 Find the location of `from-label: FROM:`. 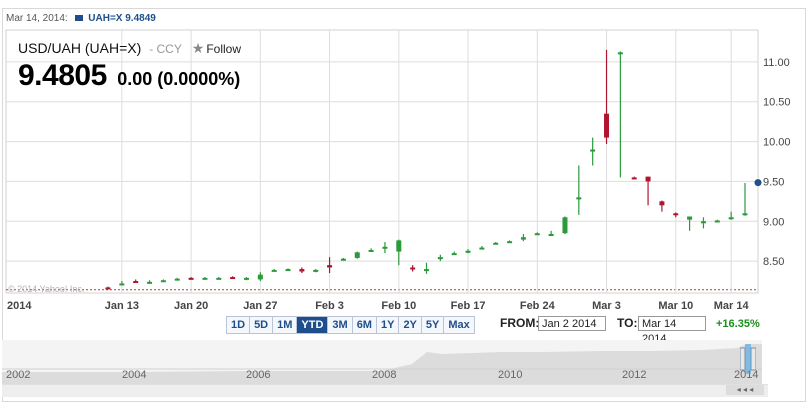

from-label: FROM: is located at coordinates (520, 323).